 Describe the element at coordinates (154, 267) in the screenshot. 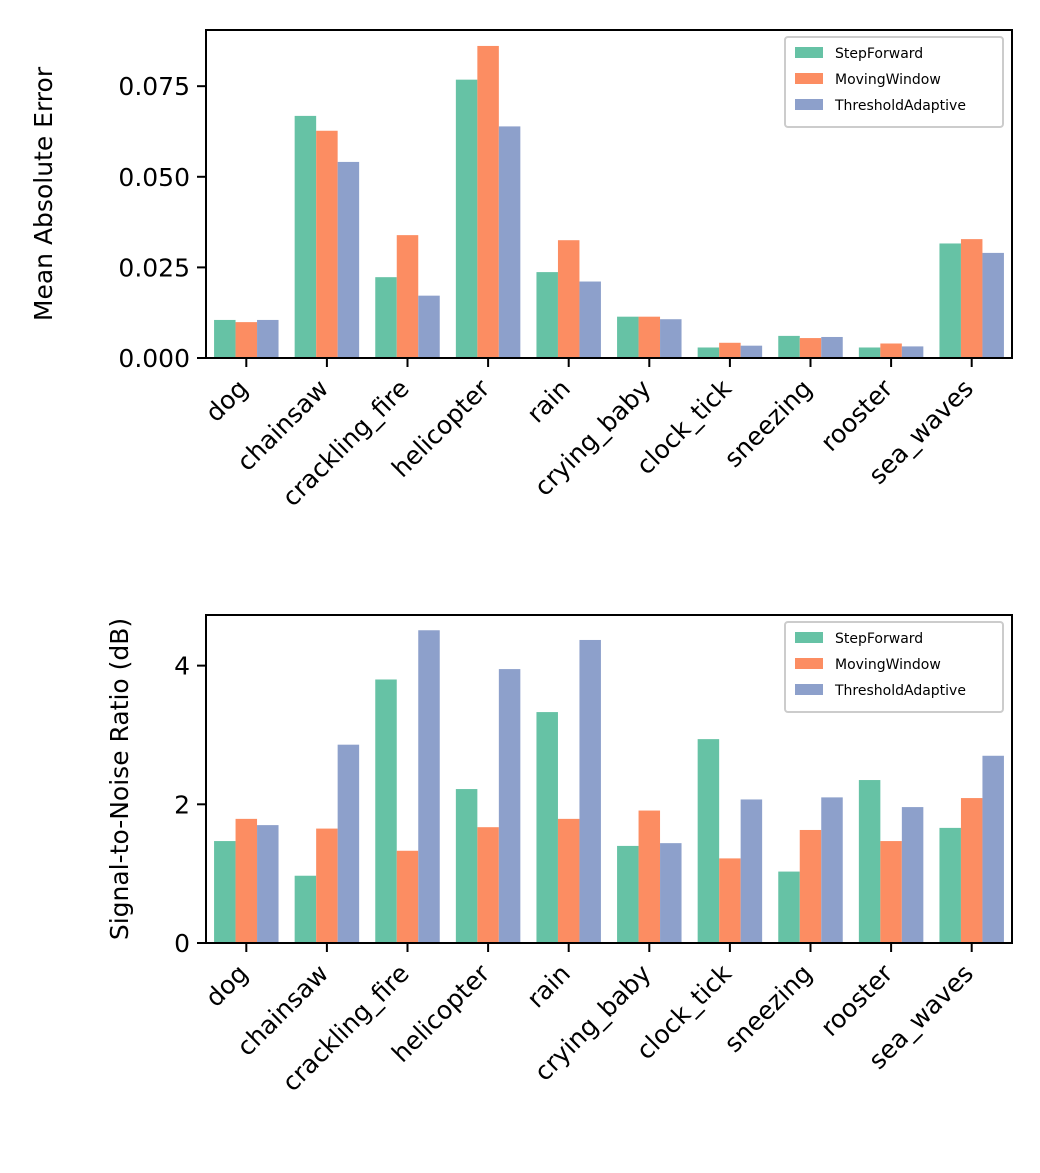

I see `y-tick-label: 0.025` at that location.